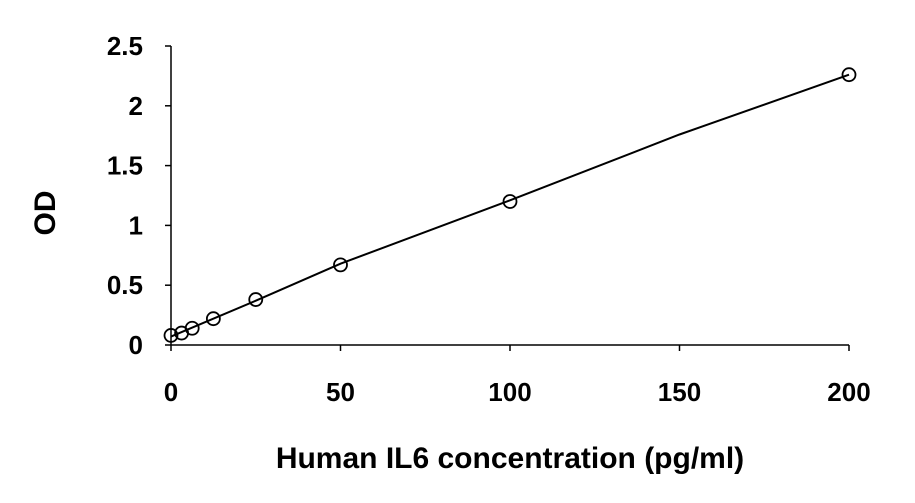 Image resolution: width=915 pixels, height=503 pixels. I want to click on x-axis-title: Human IL6 concentration (pg/ml), so click(510, 458).